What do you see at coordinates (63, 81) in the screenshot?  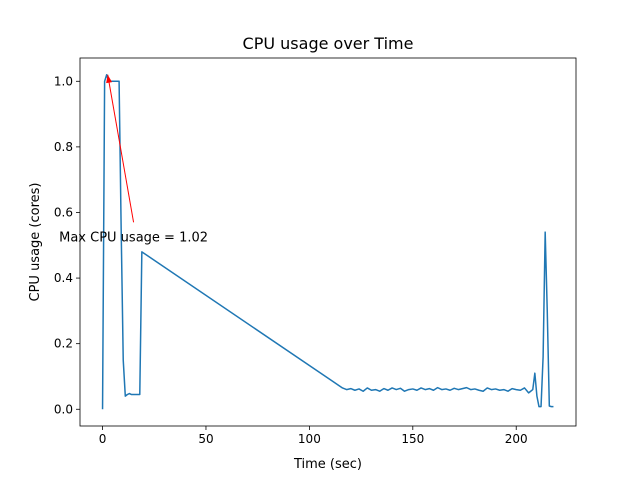 I see `y-tick-label: 1.0` at bounding box center [63, 81].